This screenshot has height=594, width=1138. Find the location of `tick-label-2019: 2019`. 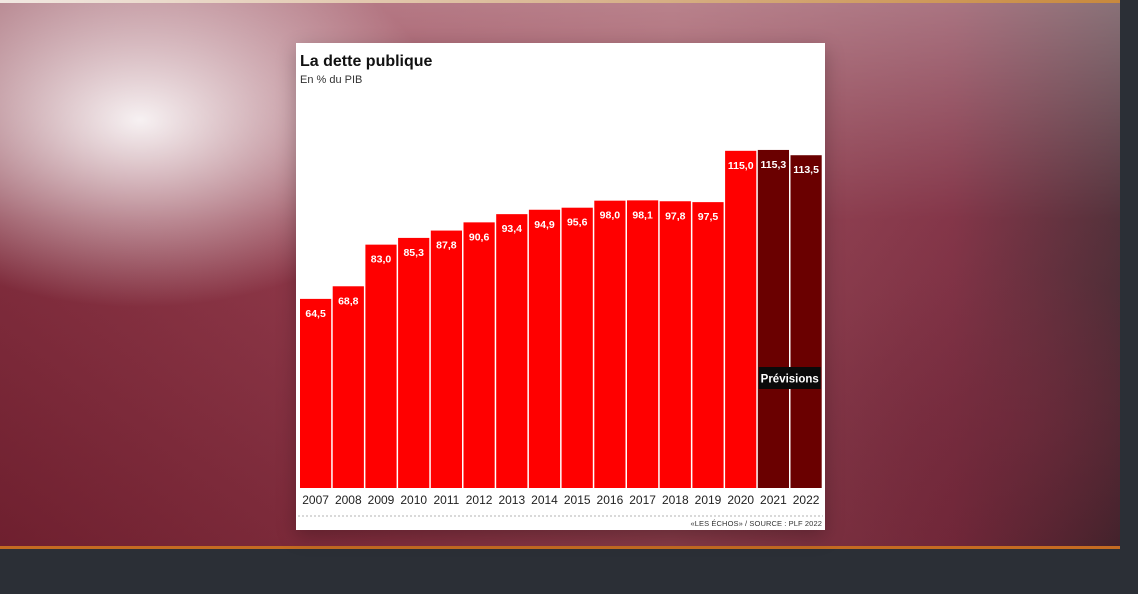

tick-label-2019: 2019 is located at coordinates (708, 500).